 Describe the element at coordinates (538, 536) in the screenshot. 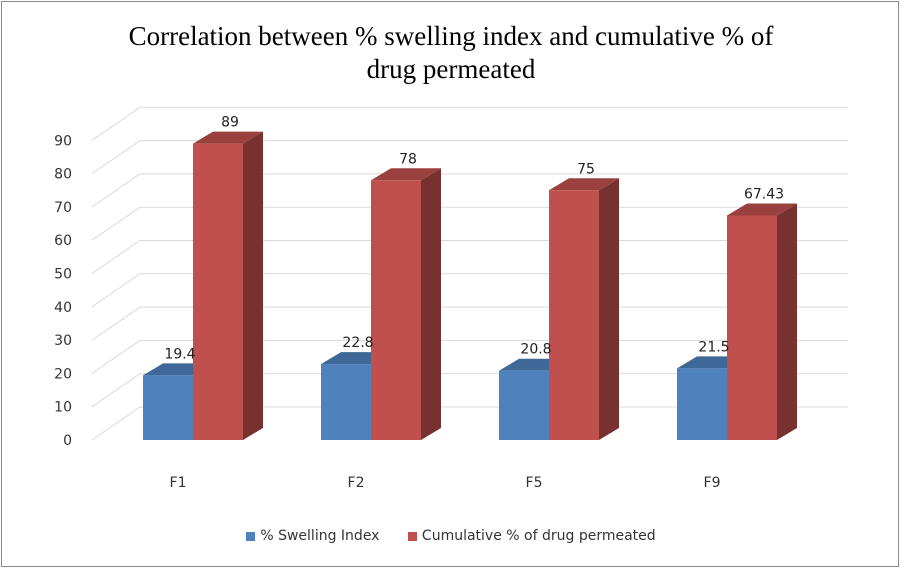

I see `legend-label-drug-permeated: Cumulative % of drug permeated` at that location.